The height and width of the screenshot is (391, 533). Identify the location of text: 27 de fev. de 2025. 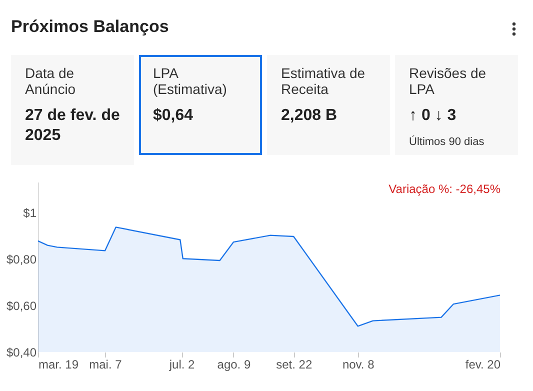
(72, 125).